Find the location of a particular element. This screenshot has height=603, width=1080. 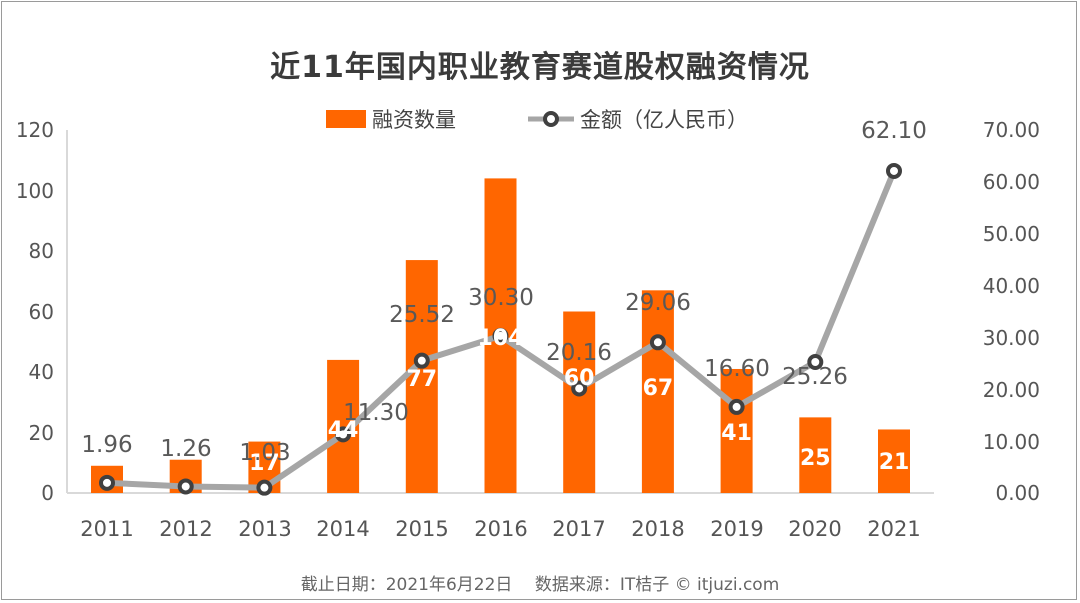

amount-value-label: 20.16 is located at coordinates (579, 353).